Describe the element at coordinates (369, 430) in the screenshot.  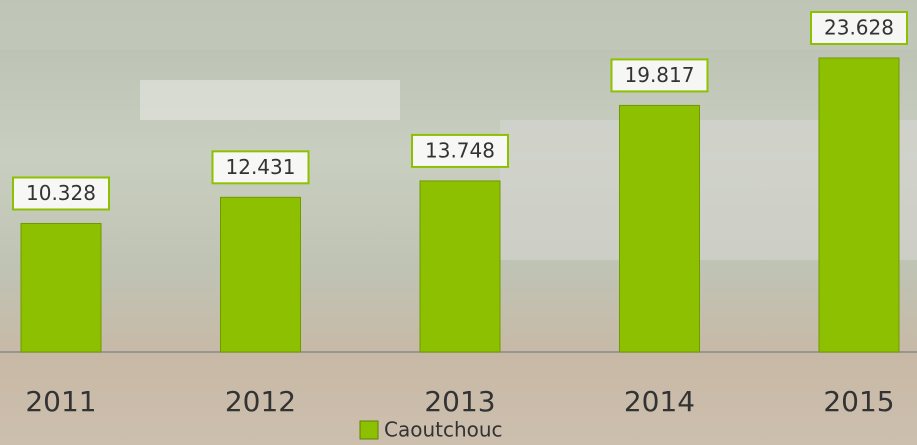
I see `legend-swatch` at that location.